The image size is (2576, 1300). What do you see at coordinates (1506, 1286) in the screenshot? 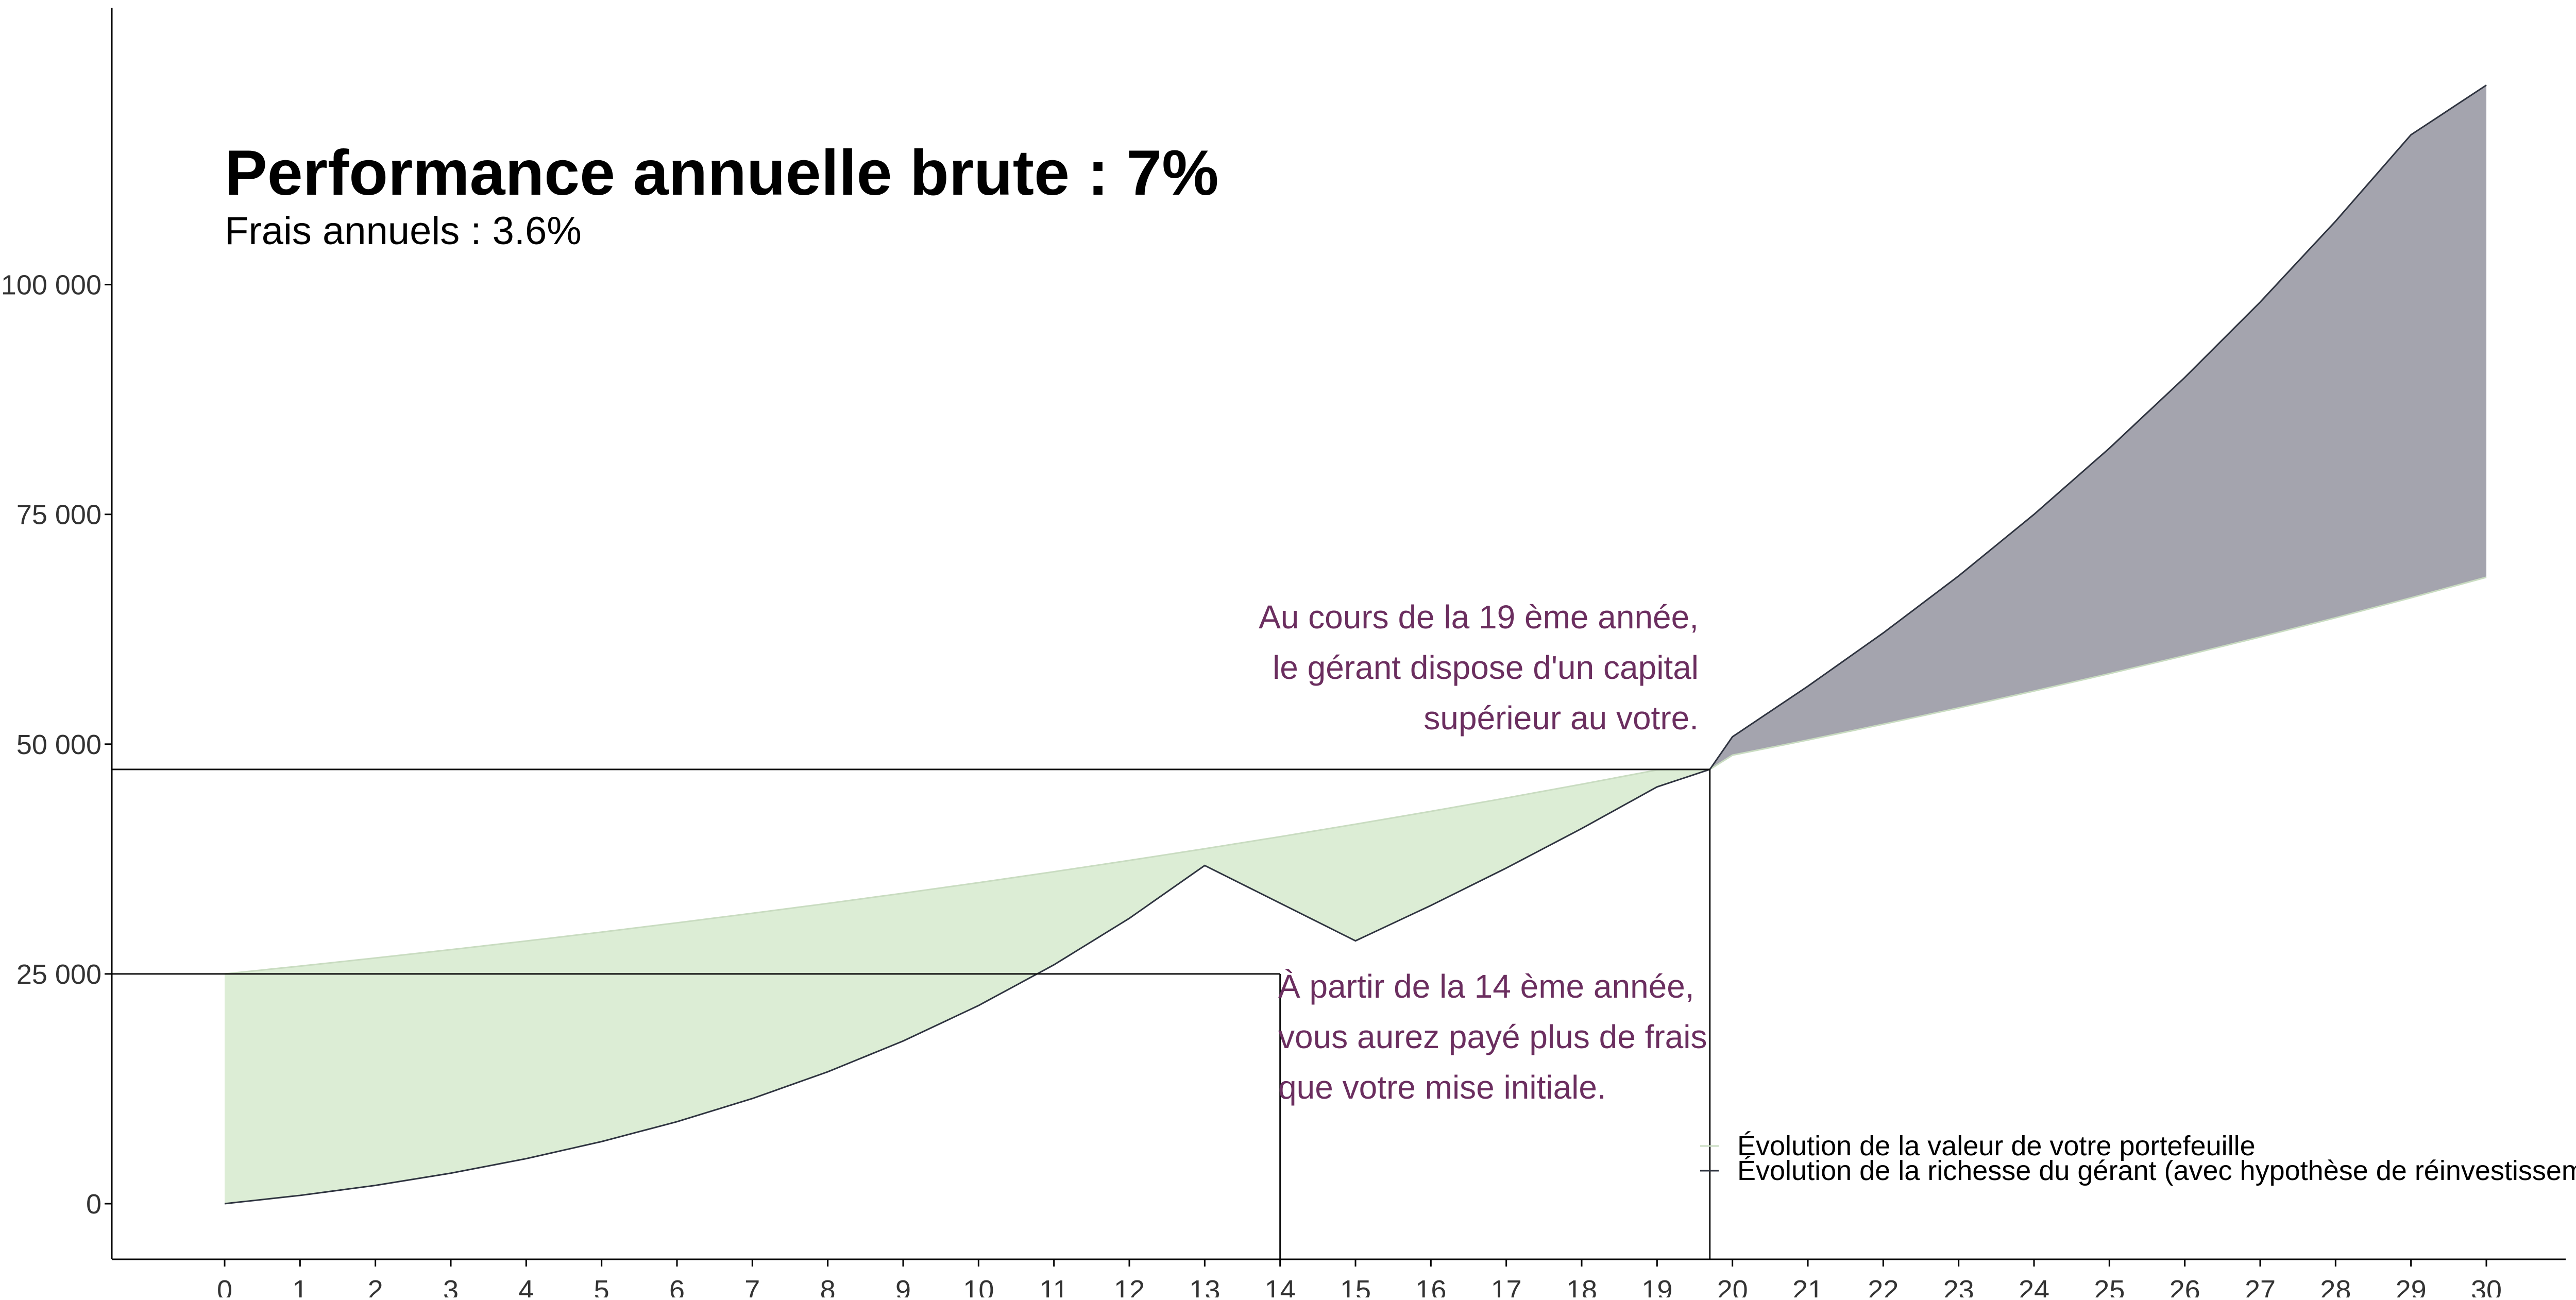
I see `x-tick-label: 17` at bounding box center [1506, 1286].